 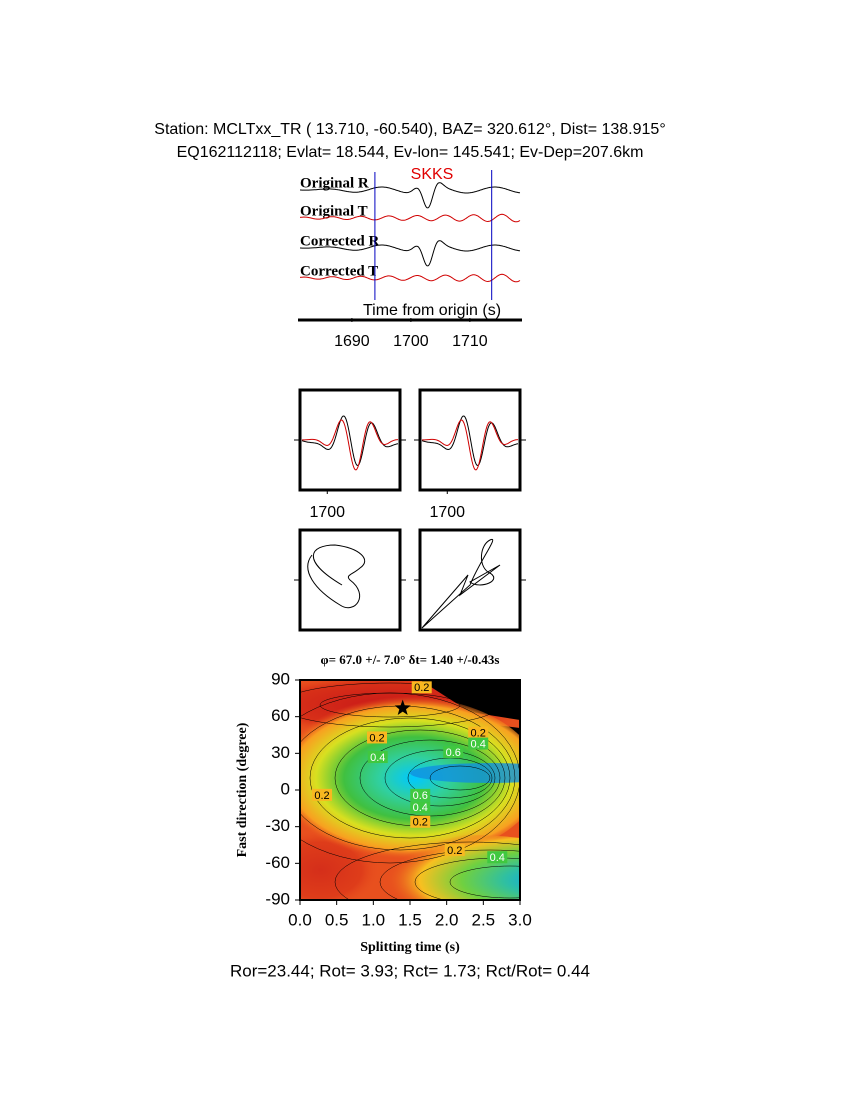 I want to click on x-tick-label: 3.0, so click(x=520, y=919).